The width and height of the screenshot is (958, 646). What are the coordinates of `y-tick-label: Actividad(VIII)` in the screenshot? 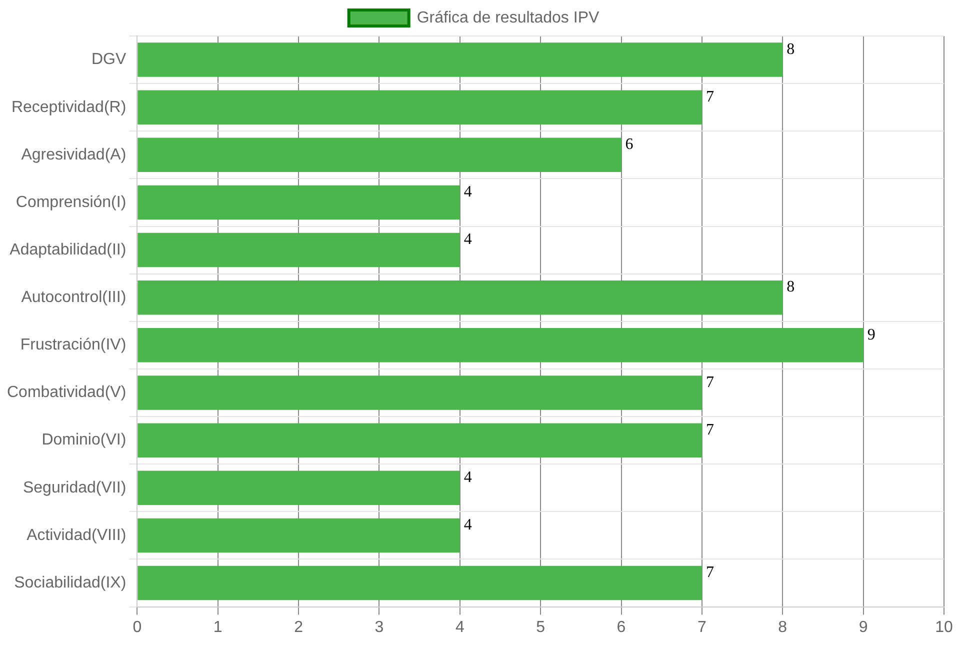 It's located at (76, 535).